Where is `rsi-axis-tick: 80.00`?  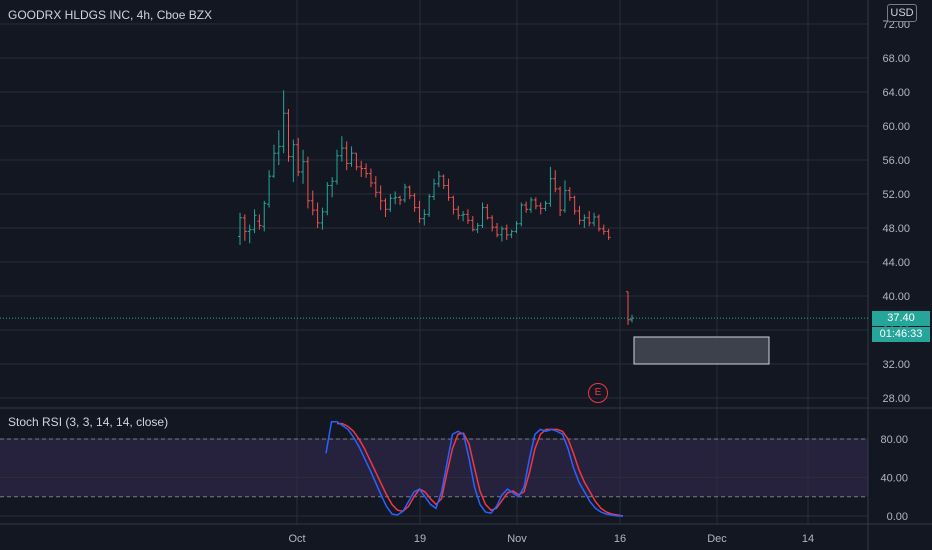
rsi-axis-tick: 80.00 is located at coordinates (894, 440).